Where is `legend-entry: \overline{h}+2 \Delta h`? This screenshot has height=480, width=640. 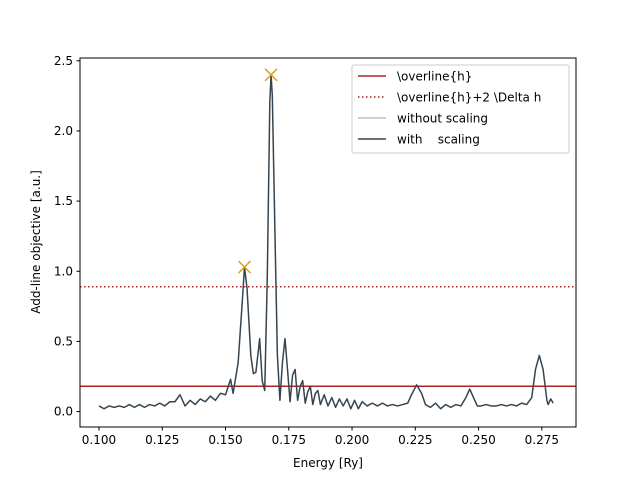
legend-entry: \overline{h}+2 \Delta h is located at coordinates (449, 98).